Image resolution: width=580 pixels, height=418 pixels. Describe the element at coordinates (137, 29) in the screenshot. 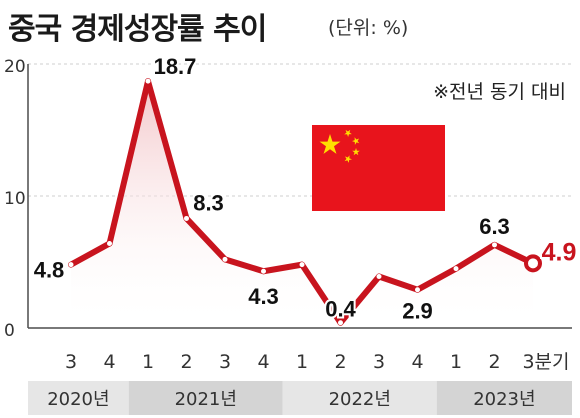

I see `chart-title: 중국 경제성장률 추이` at that location.